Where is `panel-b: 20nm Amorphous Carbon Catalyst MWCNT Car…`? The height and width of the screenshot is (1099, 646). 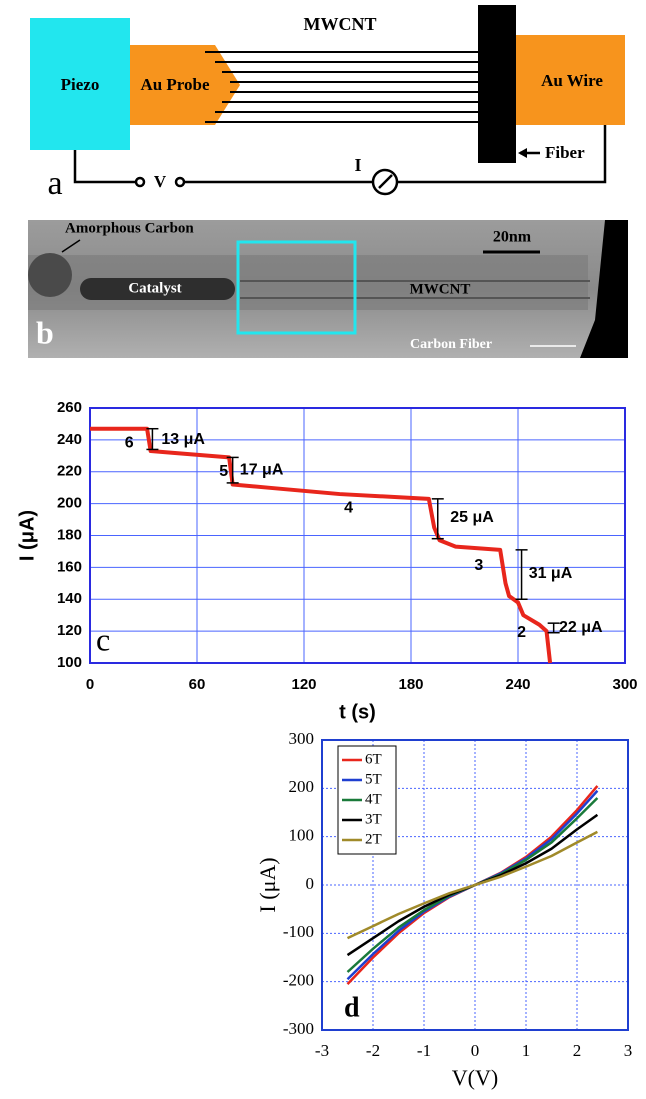
panel-b: 20nm Amorphous Carbon Catalyst MWCNT Car… is located at coordinates (328, 289).